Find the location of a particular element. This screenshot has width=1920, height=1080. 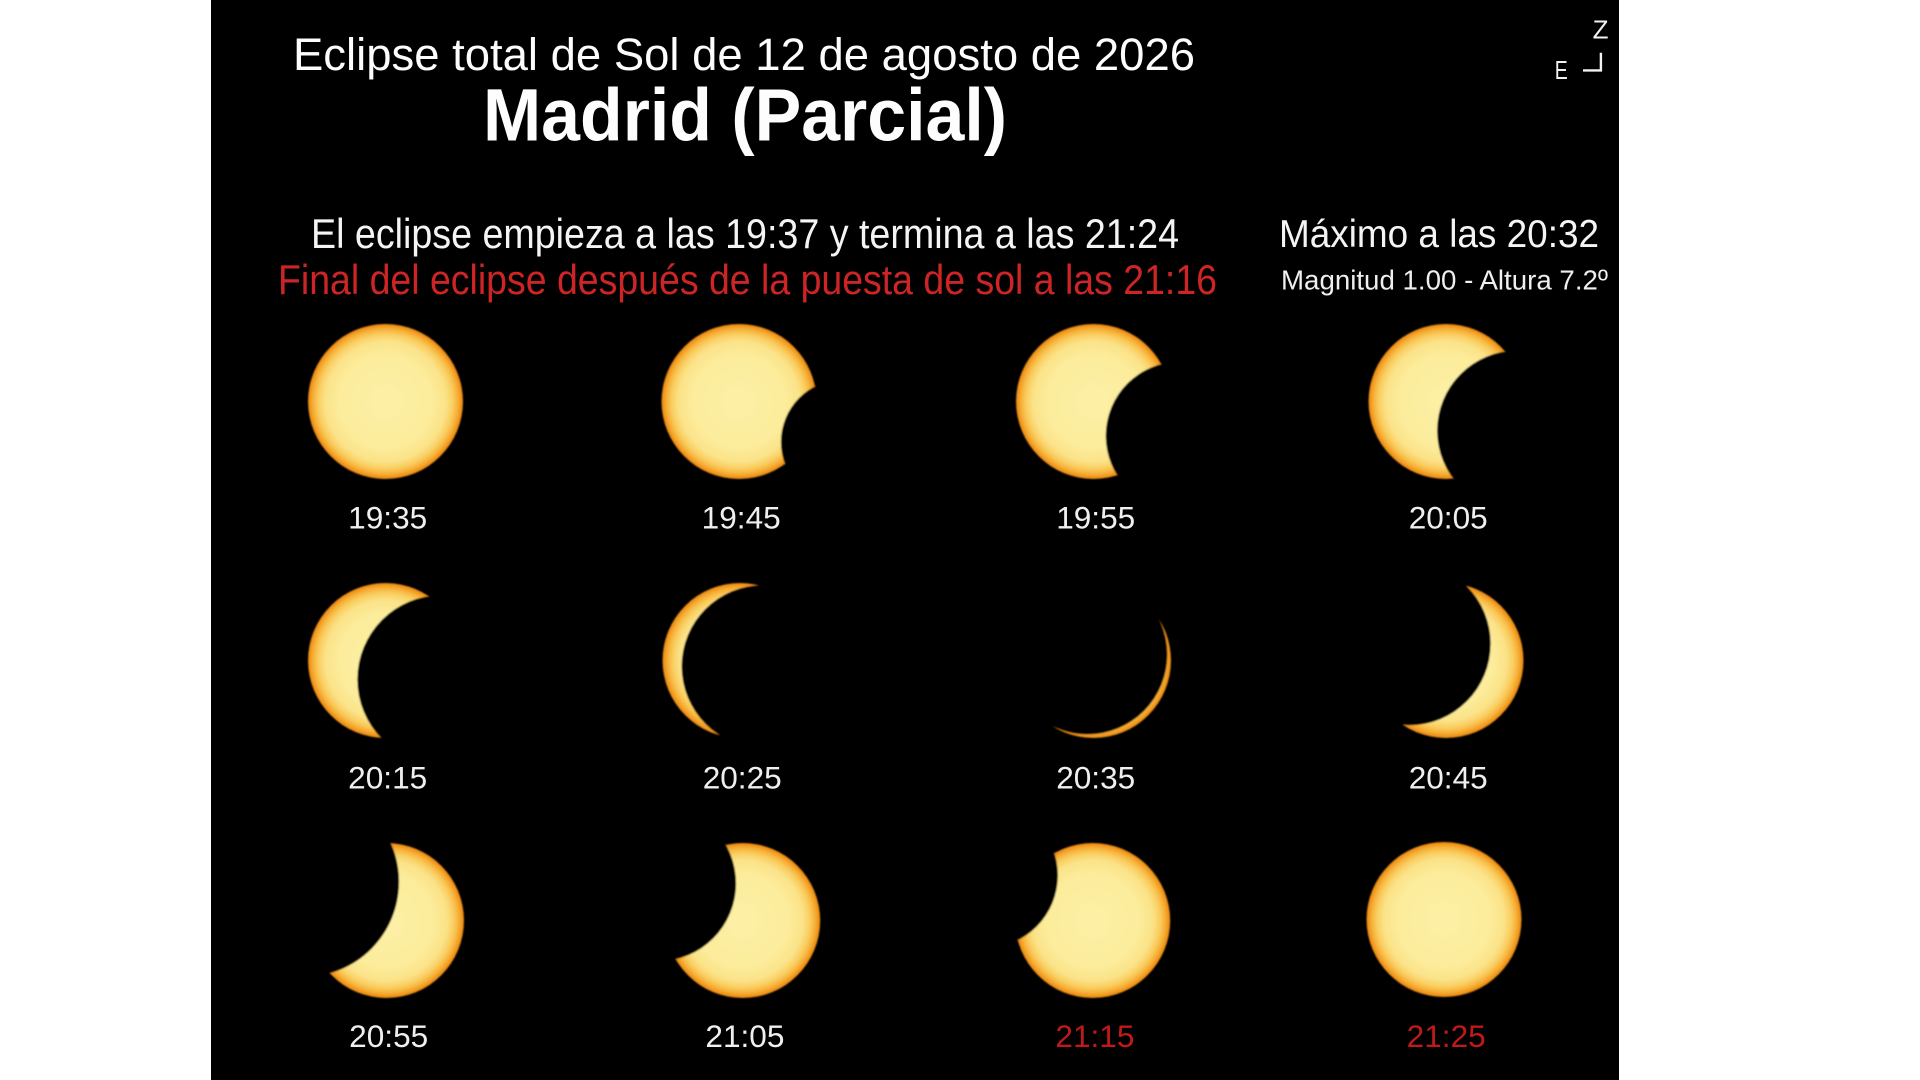

svg-text: E is located at coordinates (1561, 70).